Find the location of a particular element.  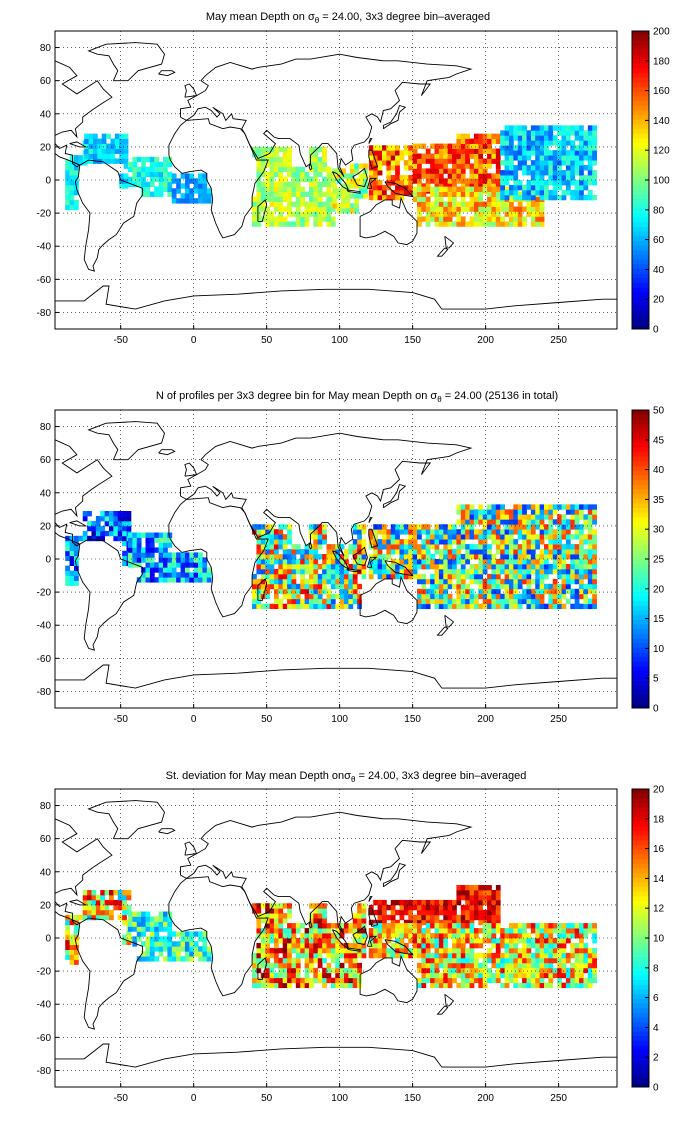

panel-1-title-pre: May mean Depth on is located at coordinates (257, 17).